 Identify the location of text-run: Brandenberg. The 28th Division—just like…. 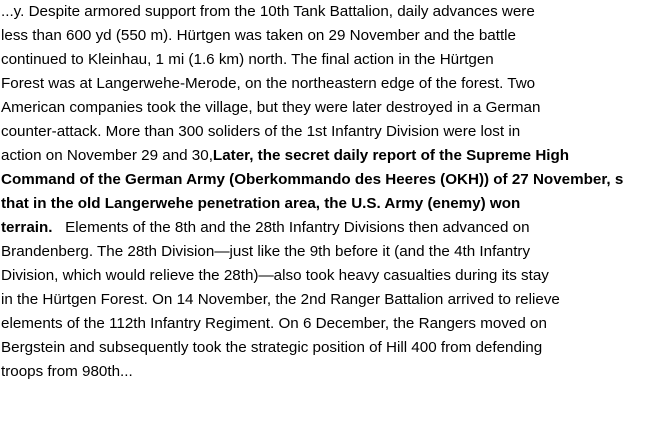
(266, 251).